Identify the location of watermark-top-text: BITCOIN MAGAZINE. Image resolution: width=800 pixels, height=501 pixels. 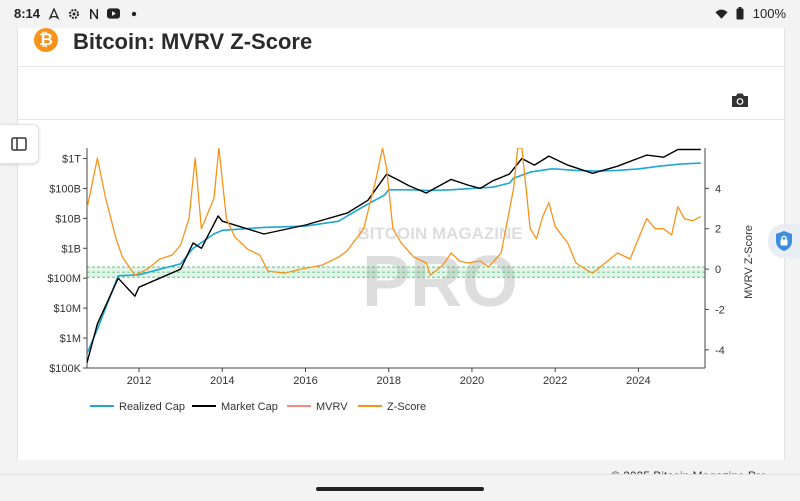
(439, 233).